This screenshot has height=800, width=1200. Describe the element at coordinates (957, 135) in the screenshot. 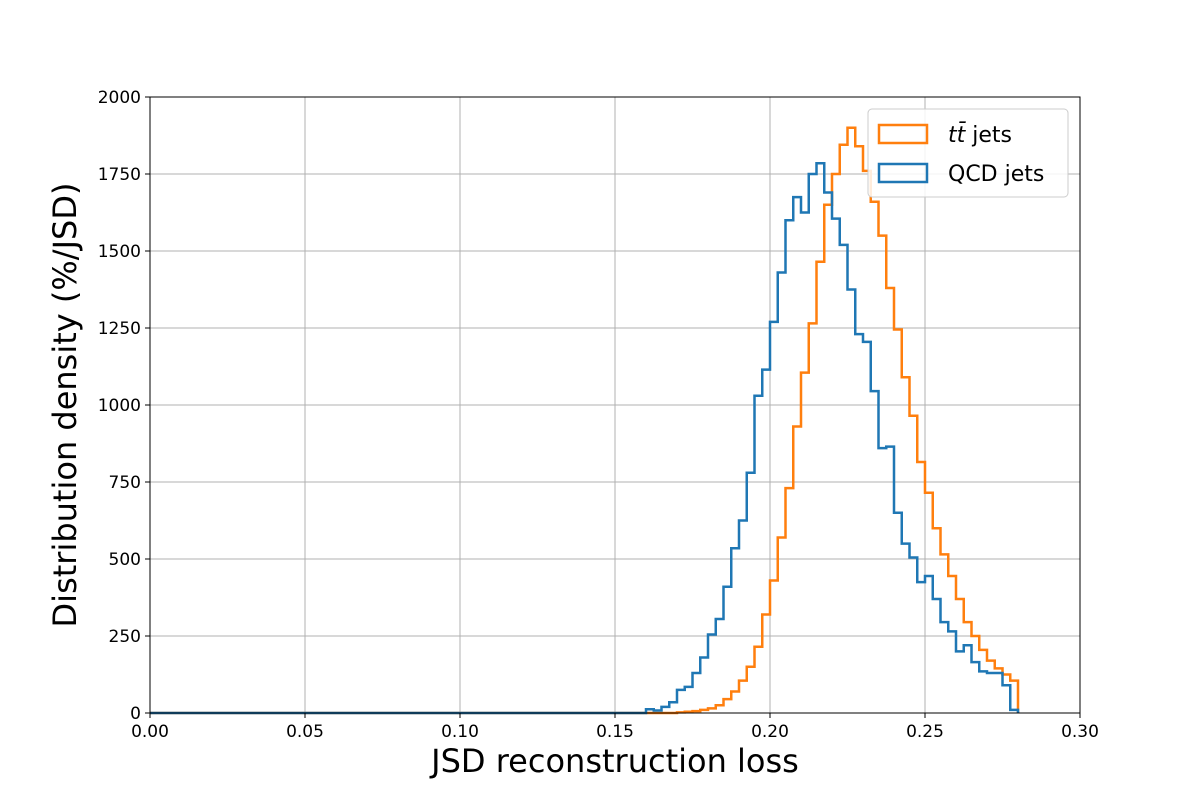

I see `legend-entry-main: tt̄` at that location.